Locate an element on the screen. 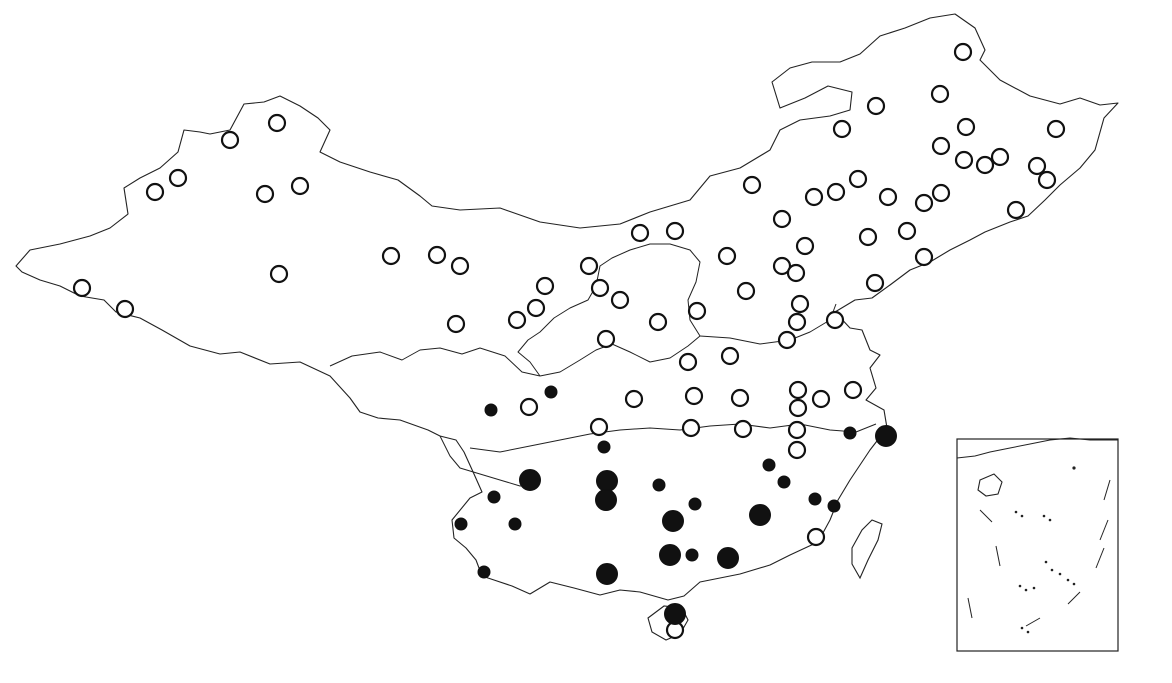 The height and width of the screenshot is (683, 1172). interior-line-southwest is located at coordinates (490, 461).